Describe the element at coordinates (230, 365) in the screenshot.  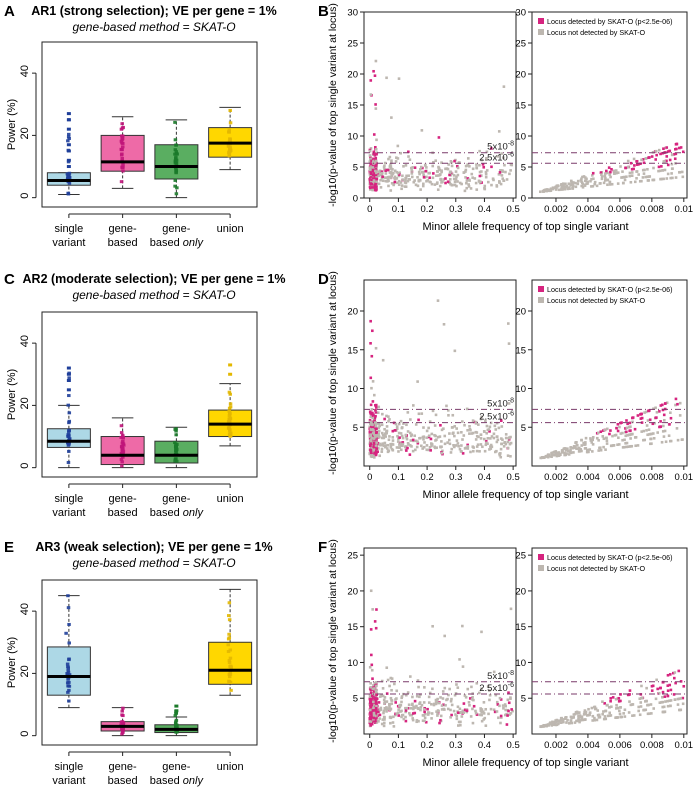
I see `outlier-point` at that location.